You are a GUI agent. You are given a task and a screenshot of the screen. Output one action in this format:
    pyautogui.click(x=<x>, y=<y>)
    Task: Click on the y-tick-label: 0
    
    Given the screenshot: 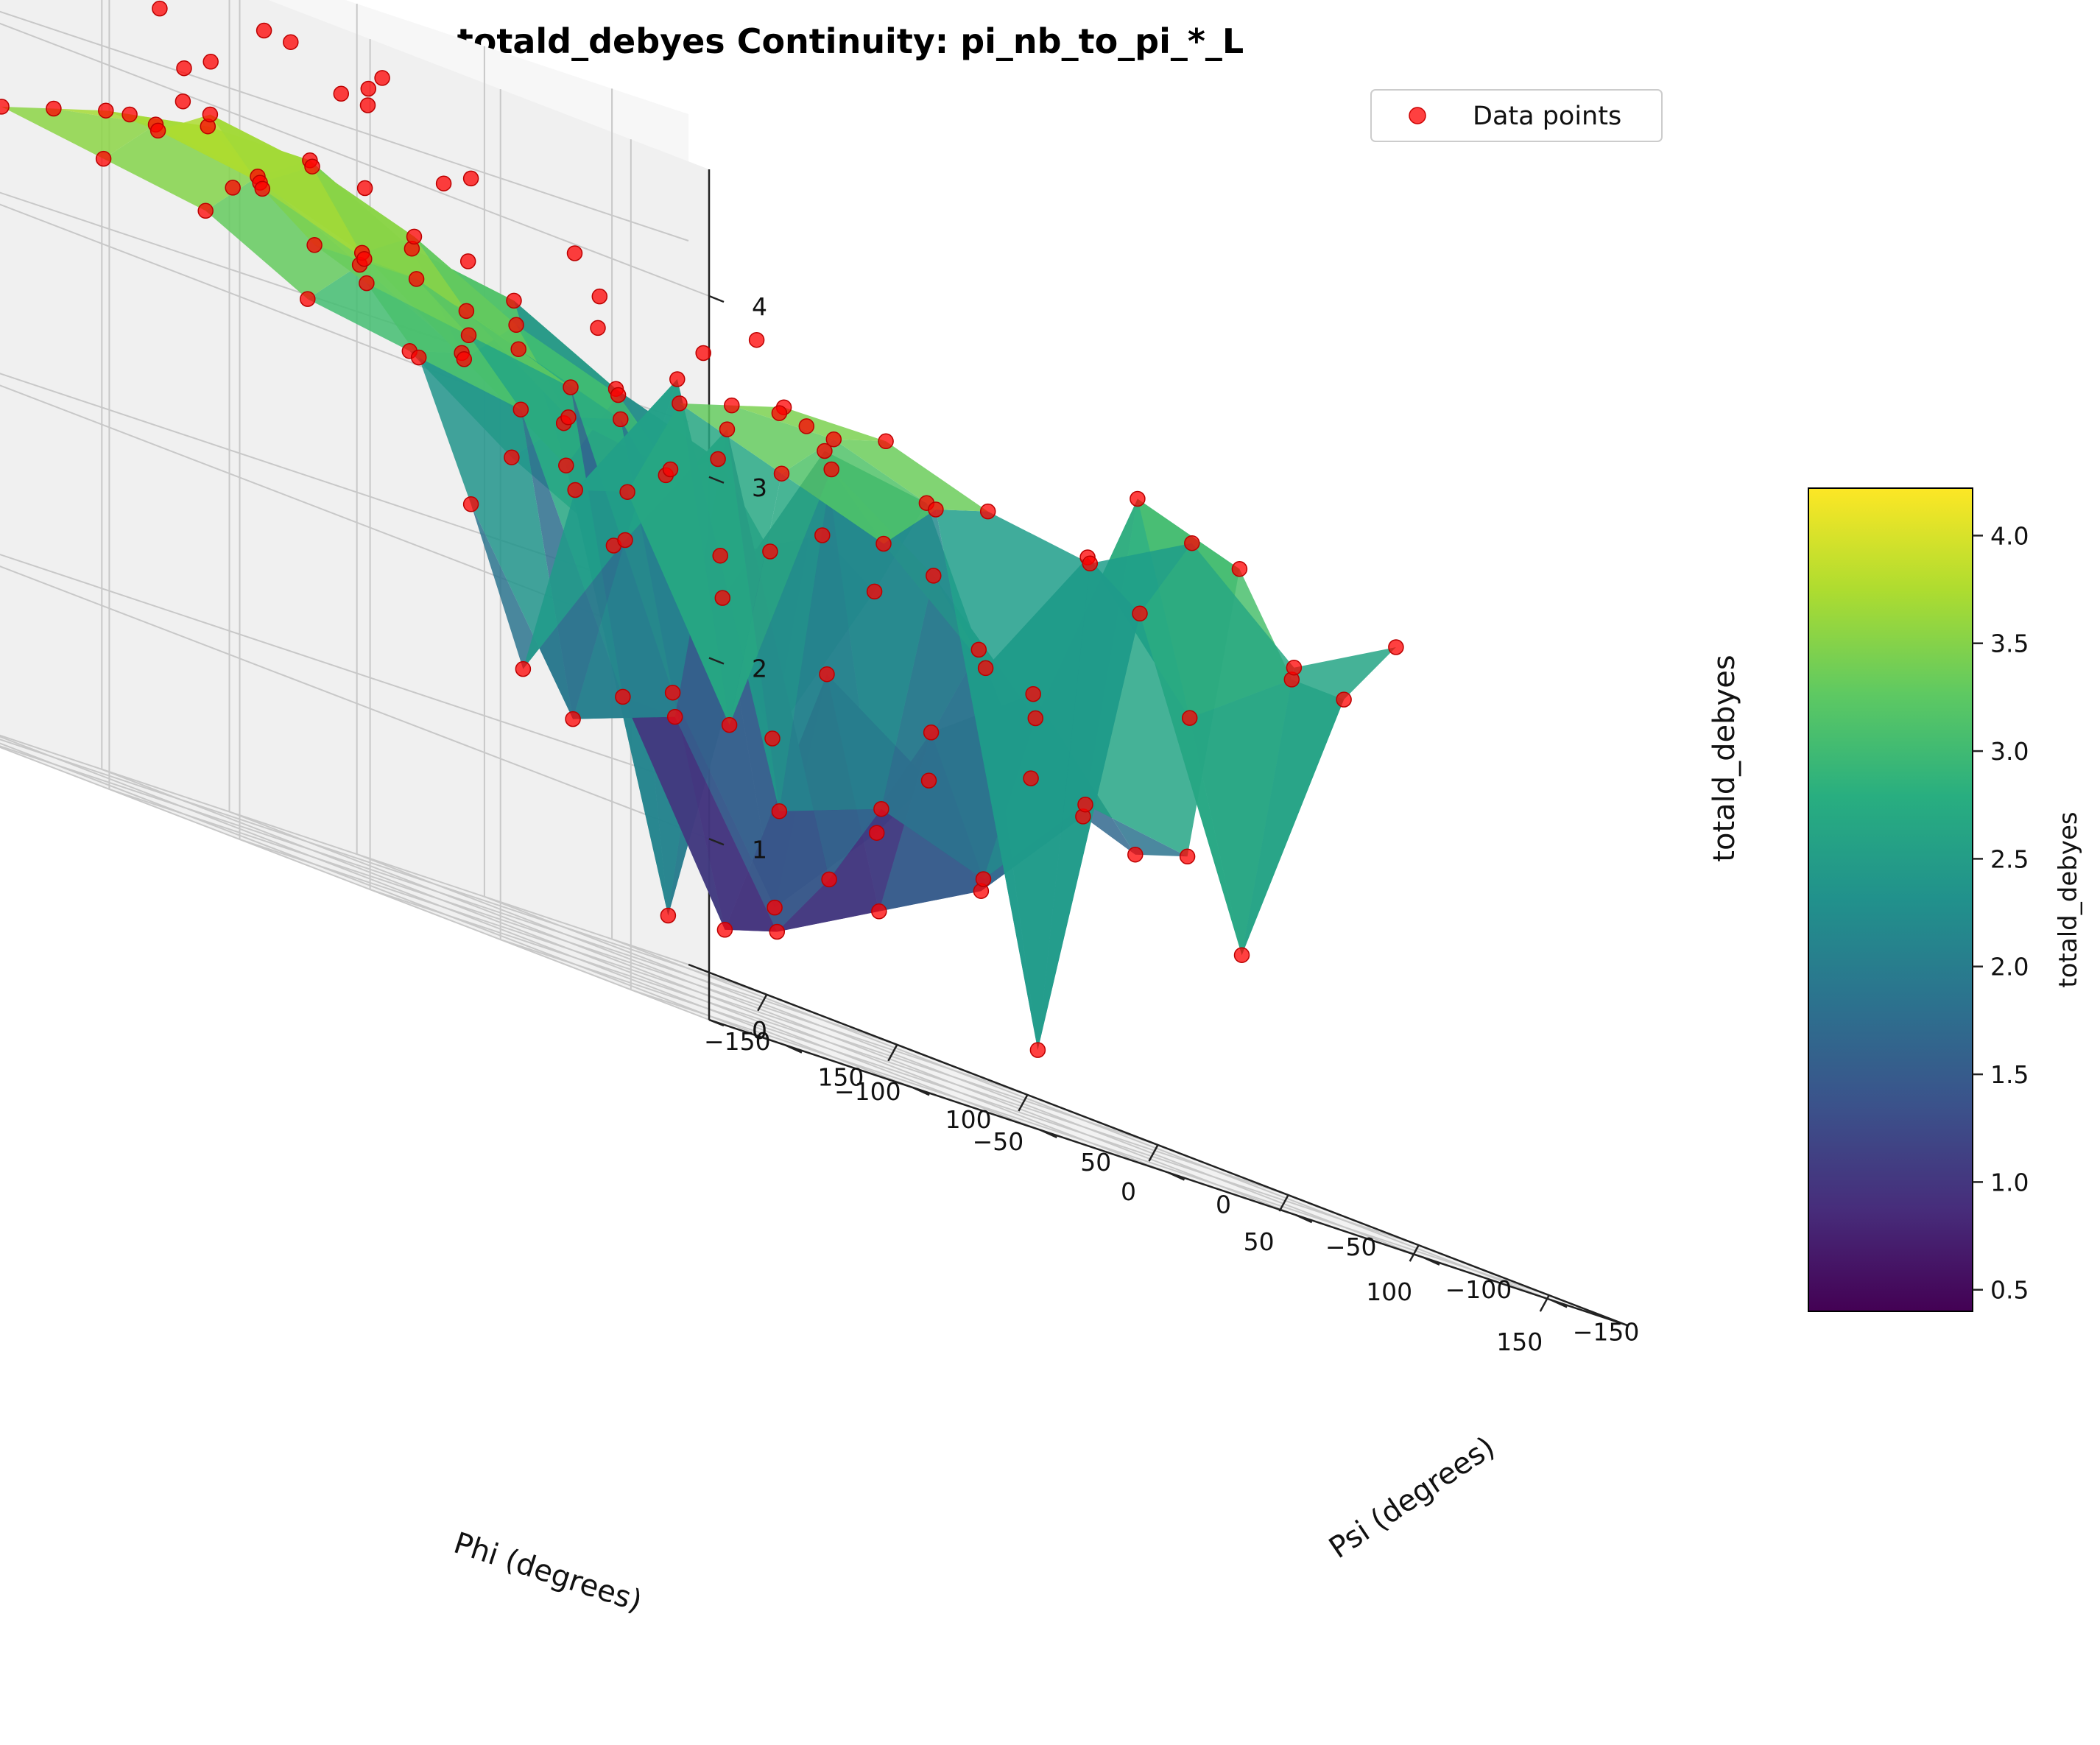 What is the action you would take?
    pyautogui.click(x=1223, y=1205)
    